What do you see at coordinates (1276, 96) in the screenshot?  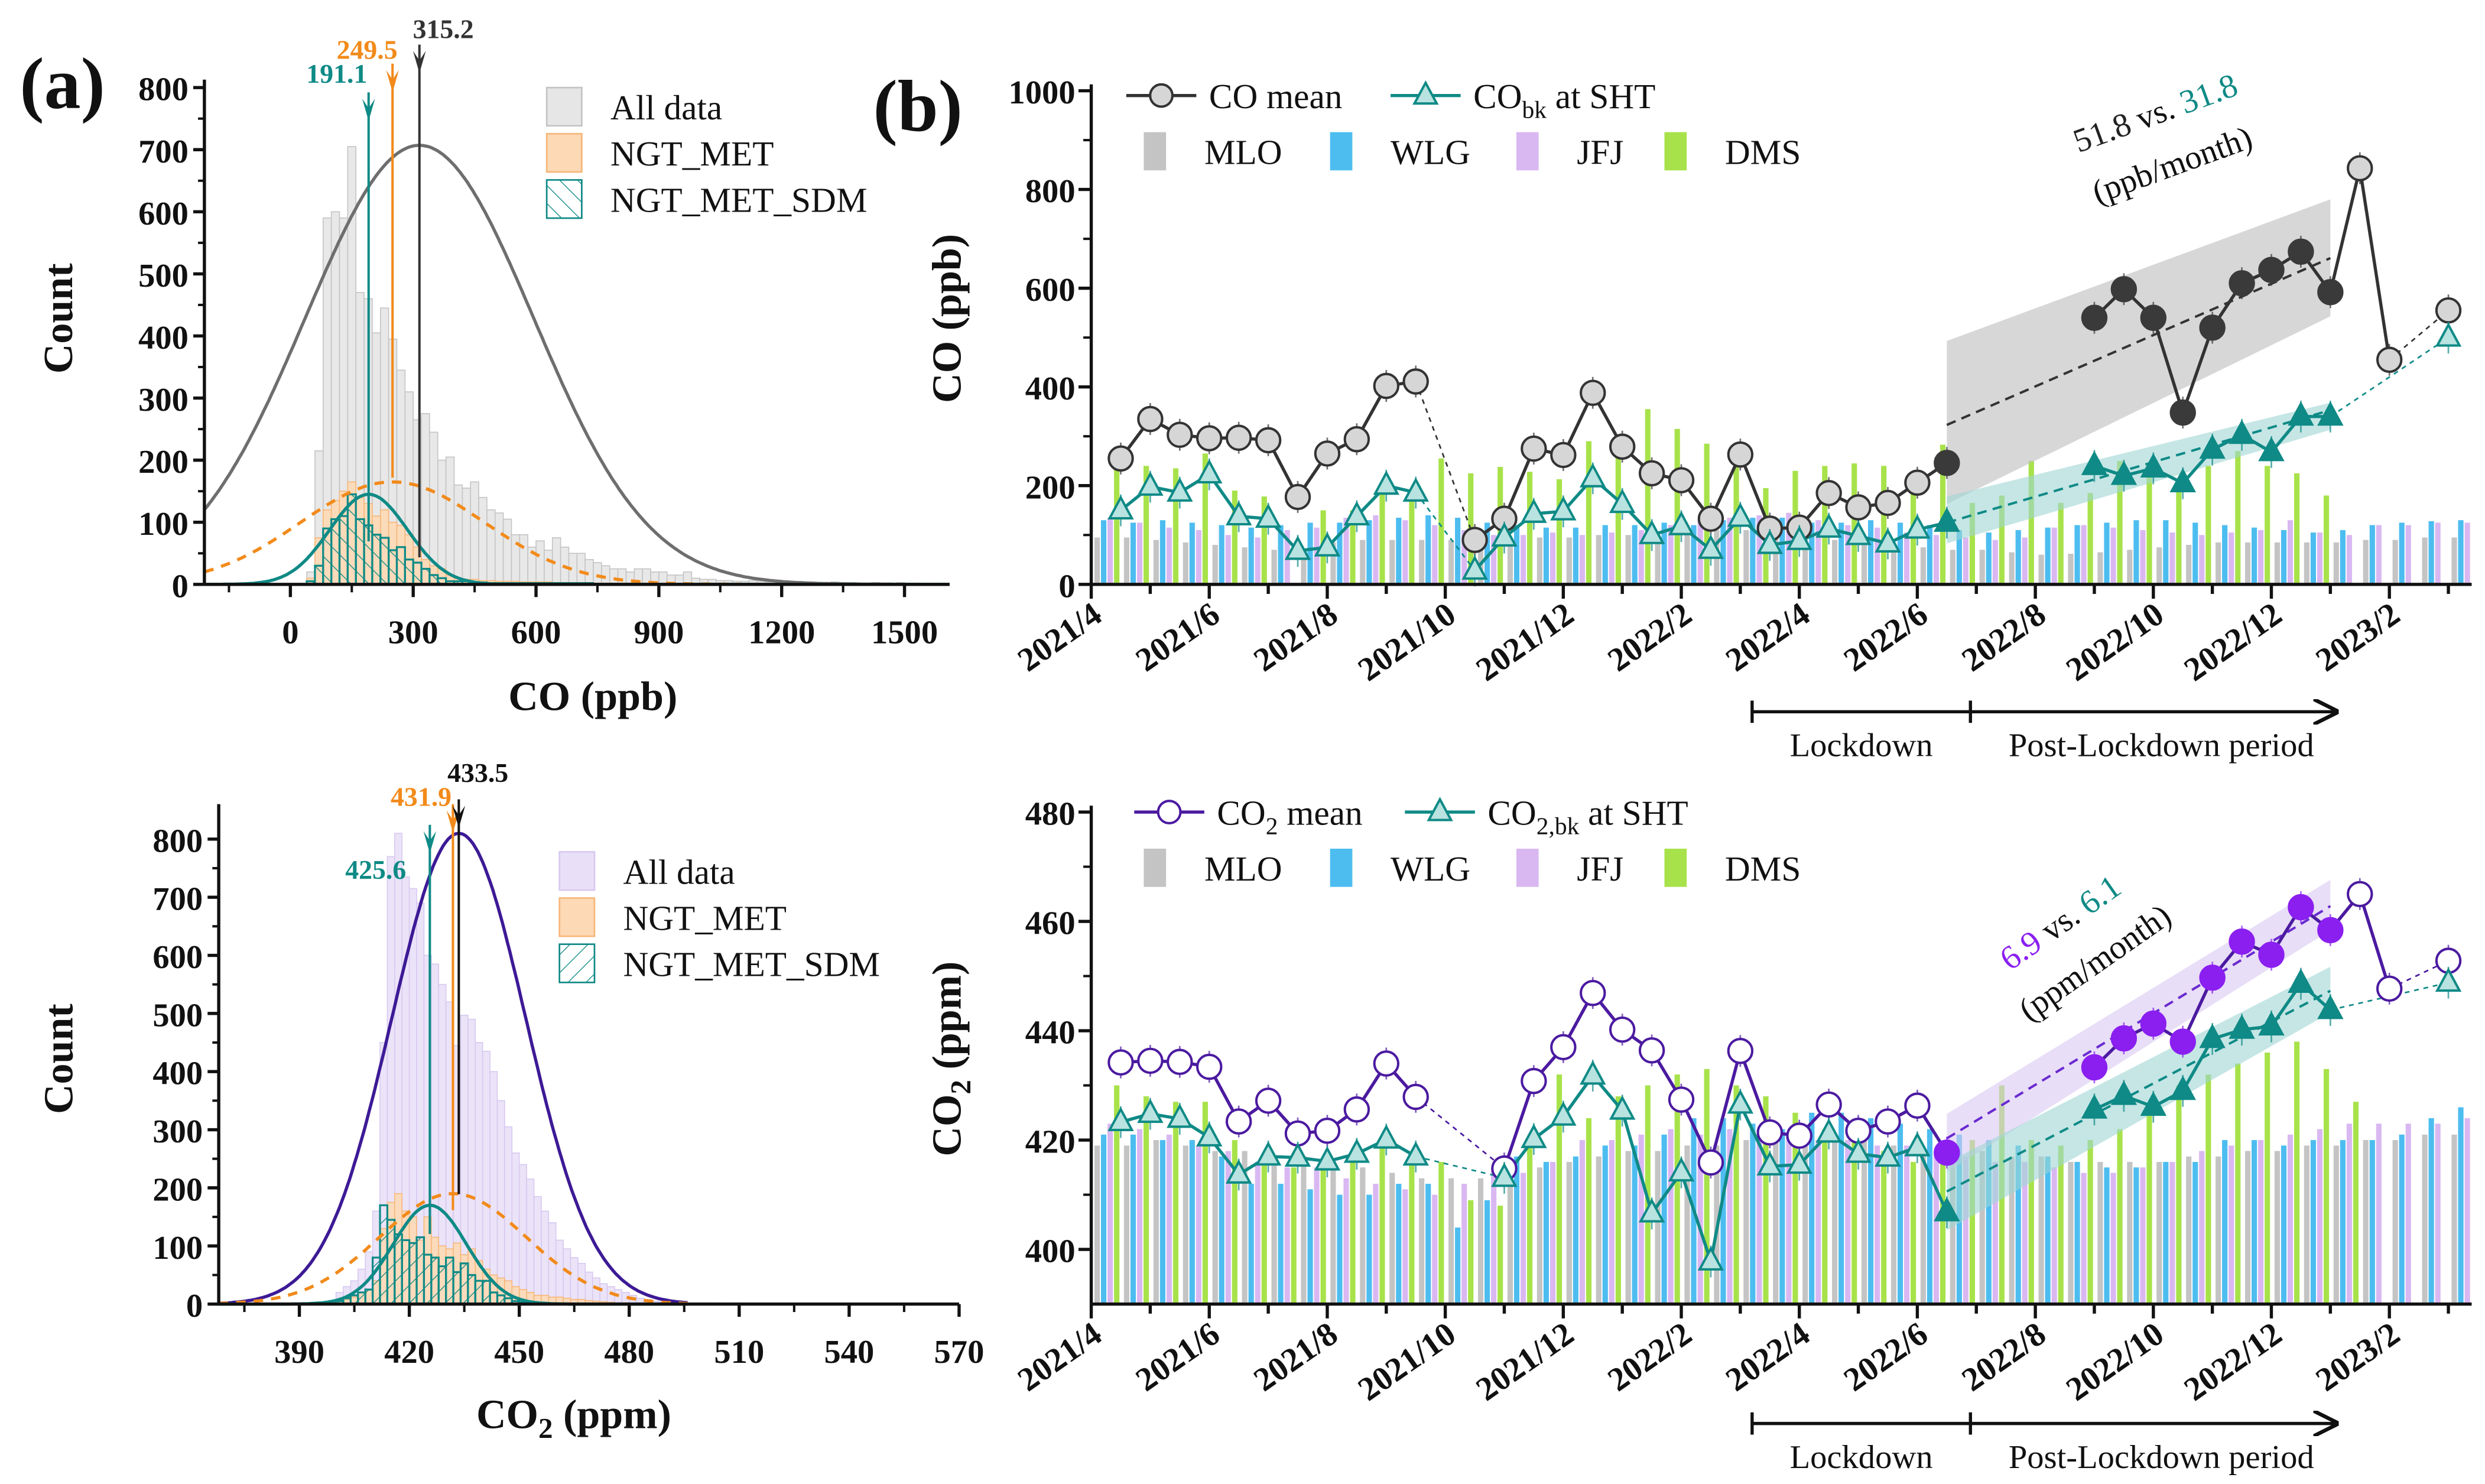 I see `legend-label-main: CO mean` at bounding box center [1276, 96].